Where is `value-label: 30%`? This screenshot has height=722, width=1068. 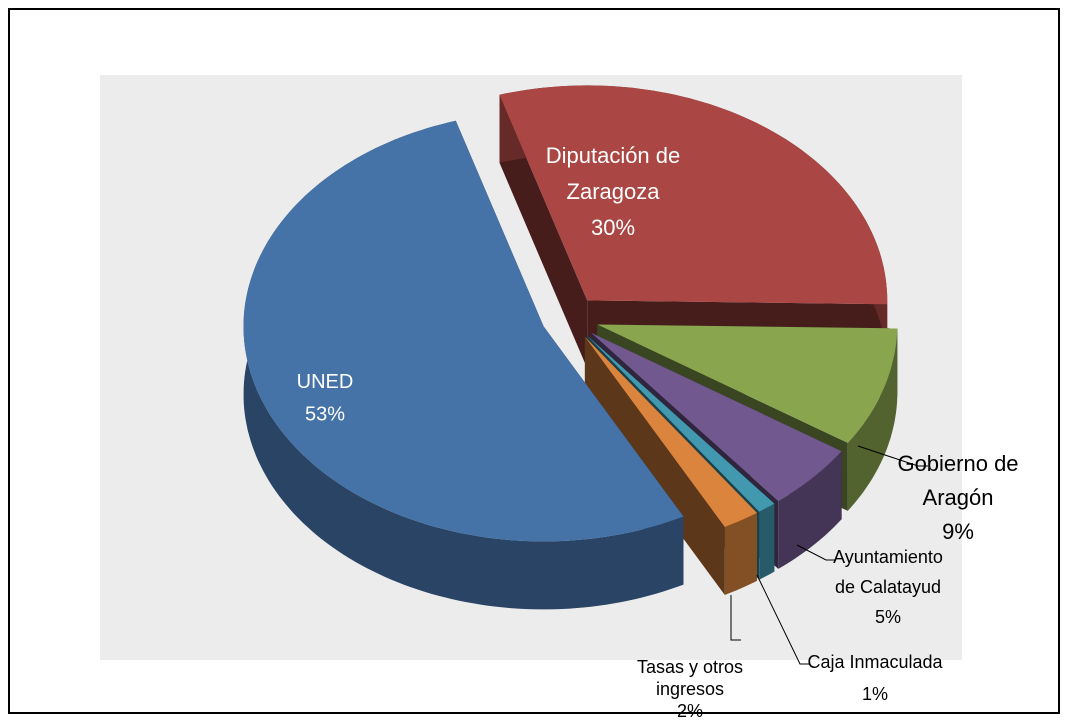 value-label: 30% is located at coordinates (613, 227).